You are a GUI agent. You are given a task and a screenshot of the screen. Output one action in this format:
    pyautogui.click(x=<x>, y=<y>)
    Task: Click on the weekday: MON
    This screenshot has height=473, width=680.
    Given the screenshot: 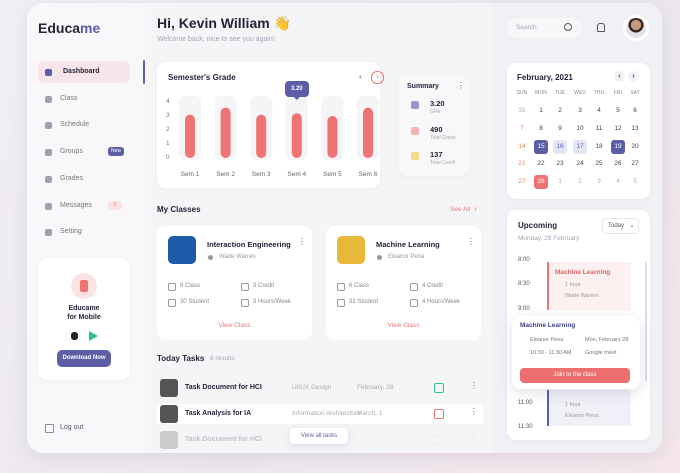 What is the action you would take?
    pyautogui.click(x=541, y=93)
    